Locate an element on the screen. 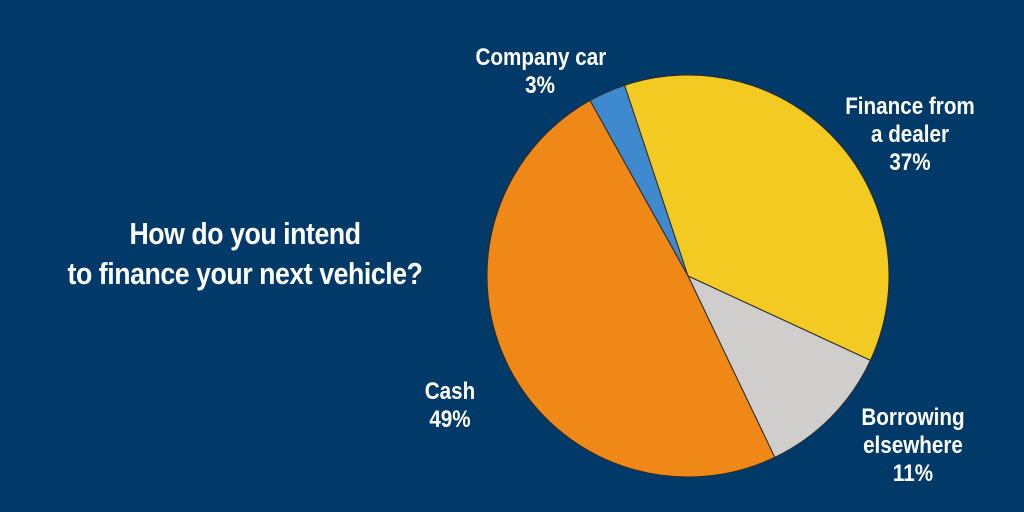 The image size is (1024, 512). slice-value-company-car: 3% is located at coordinates (540, 85).